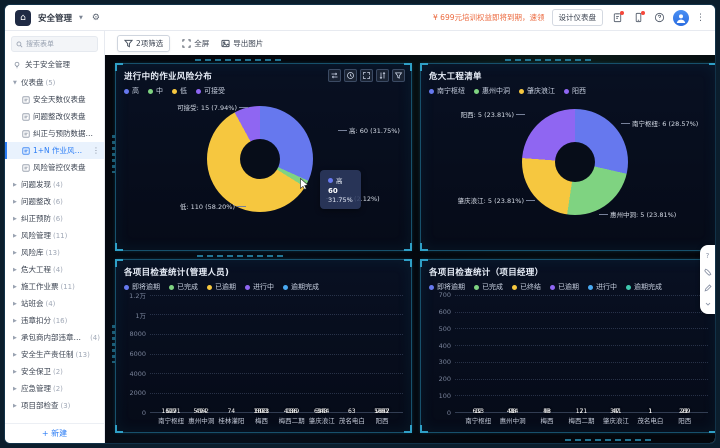 Image resolution: width=720 pixels, height=448 pixels. Describe the element at coordinates (334, 75) in the screenshot. I see `switch-chart-button` at that location.